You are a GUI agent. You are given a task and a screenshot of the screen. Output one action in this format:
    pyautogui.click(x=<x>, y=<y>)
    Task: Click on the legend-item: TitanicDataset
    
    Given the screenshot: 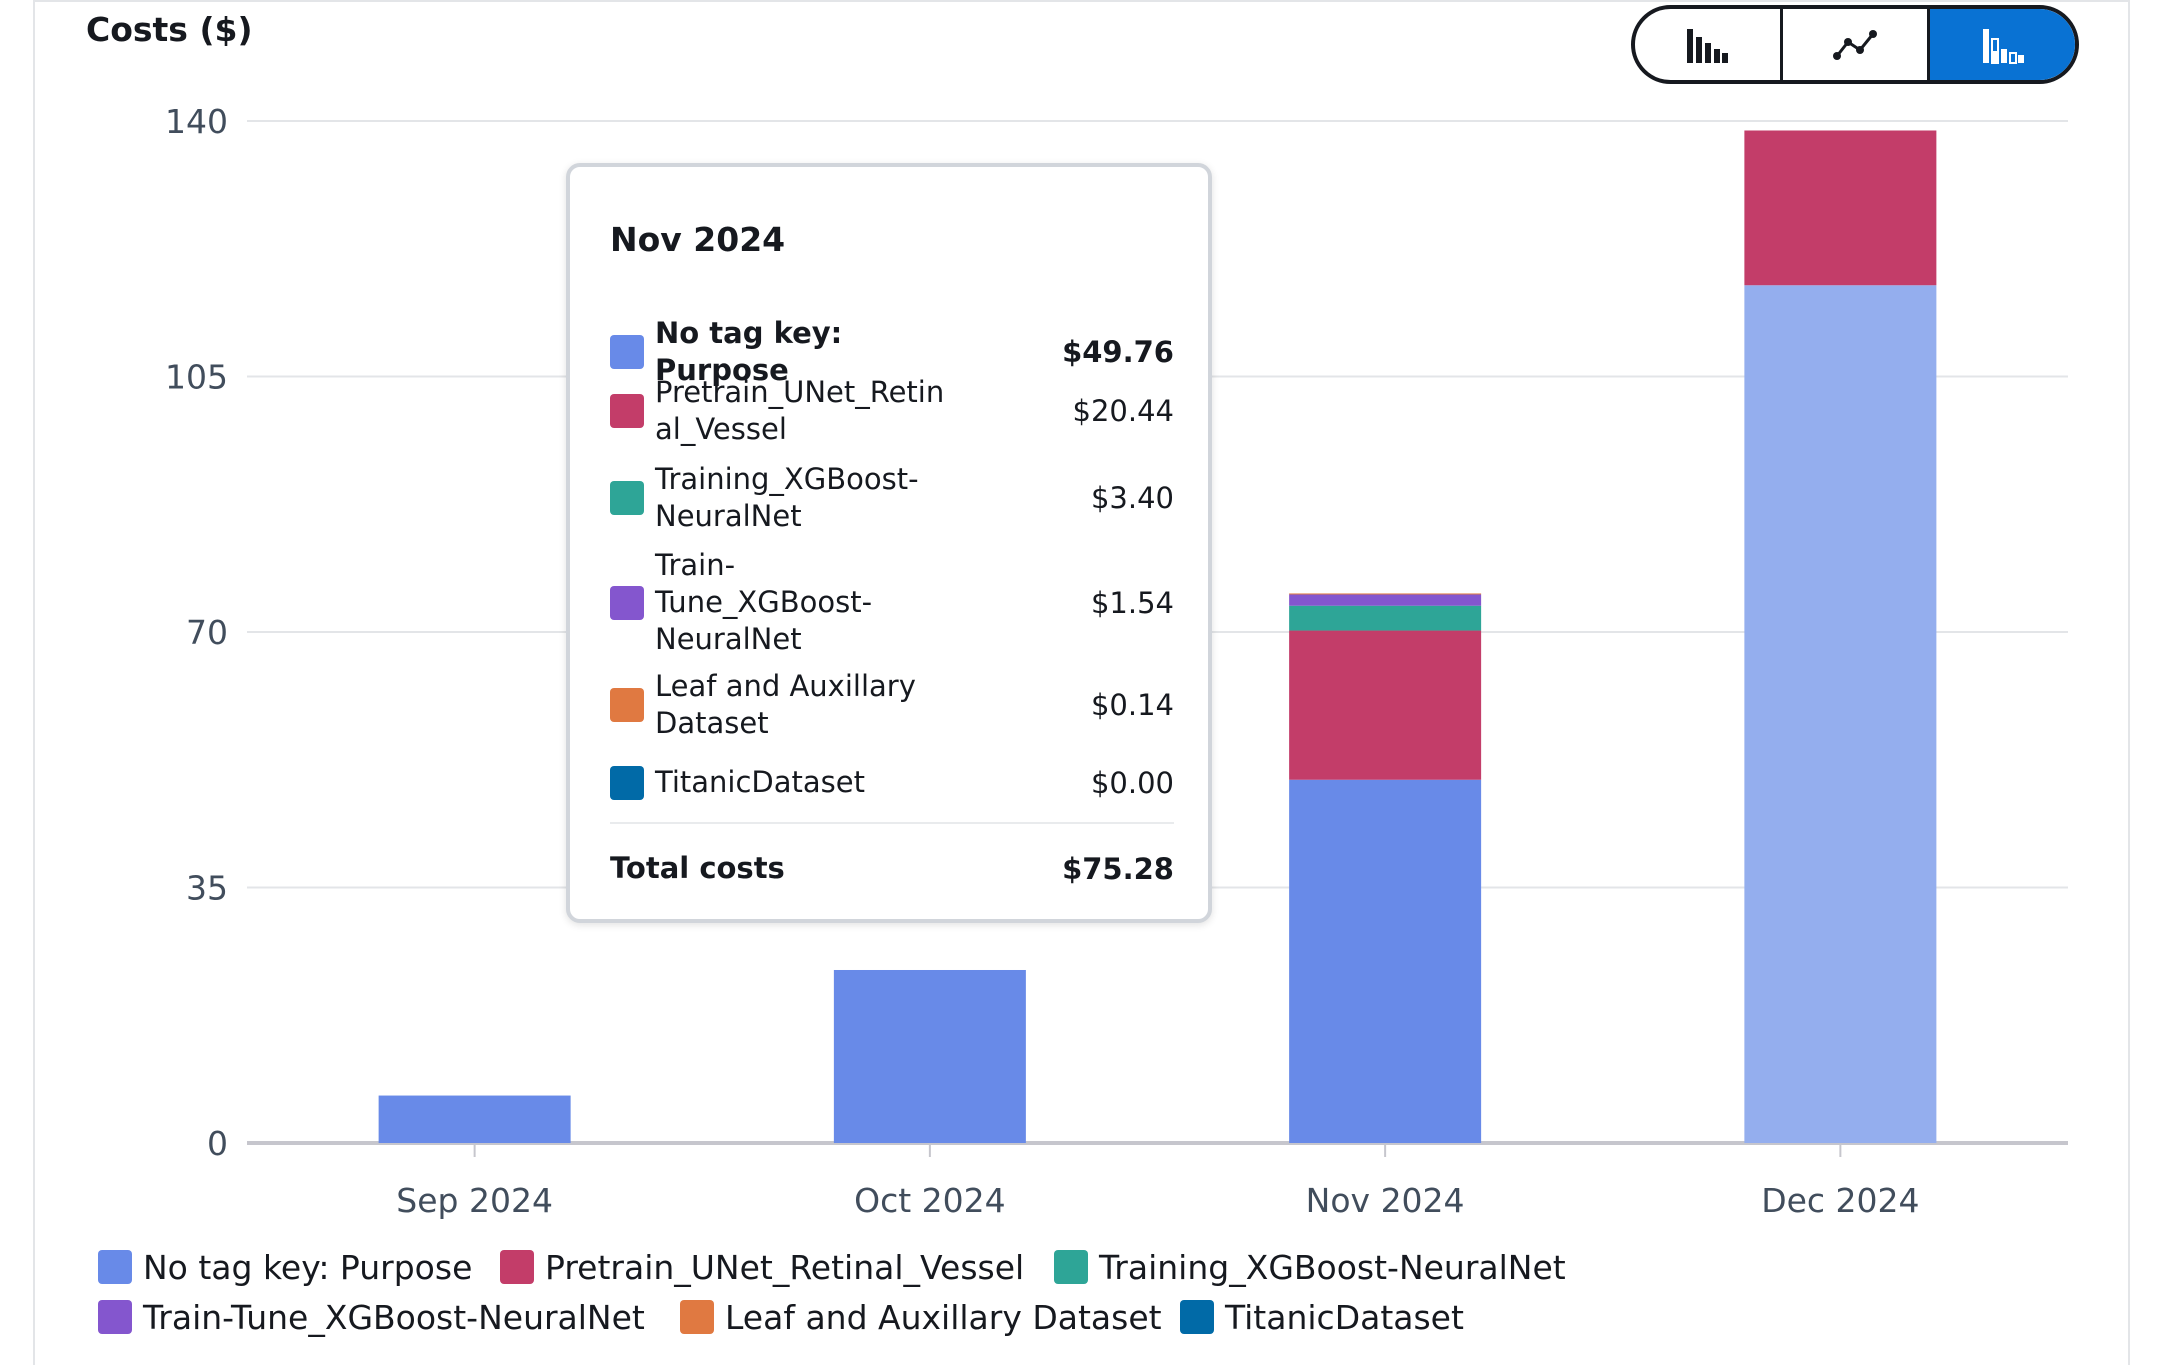 What is the action you would take?
    pyautogui.click(x=1322, y=1317)
    